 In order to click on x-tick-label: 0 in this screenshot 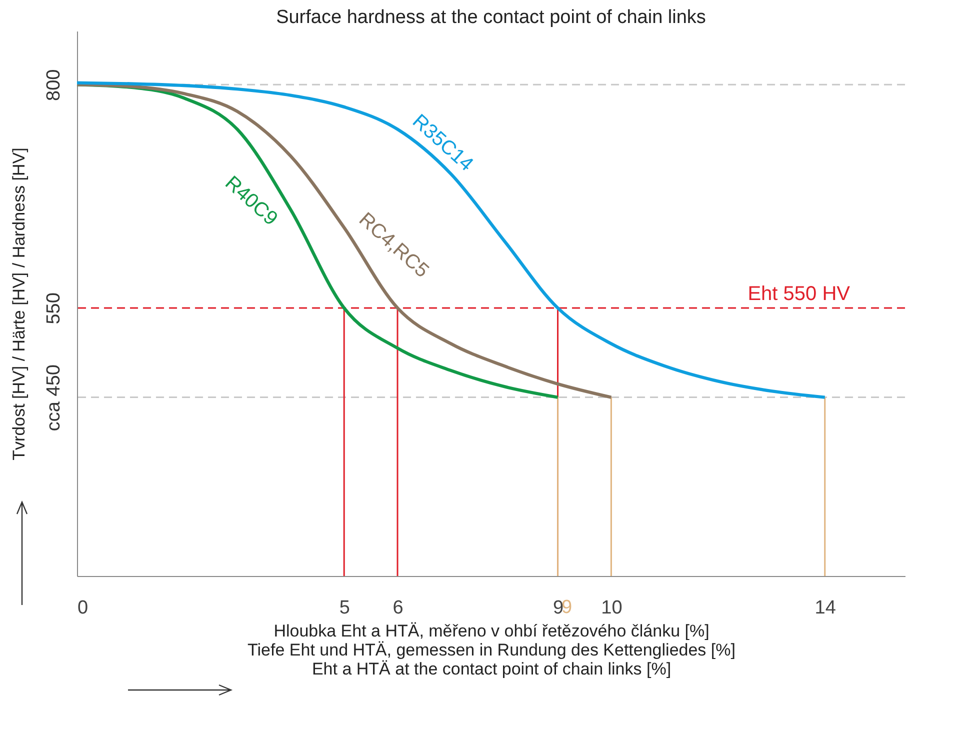, I will do `click(83, 608)`.